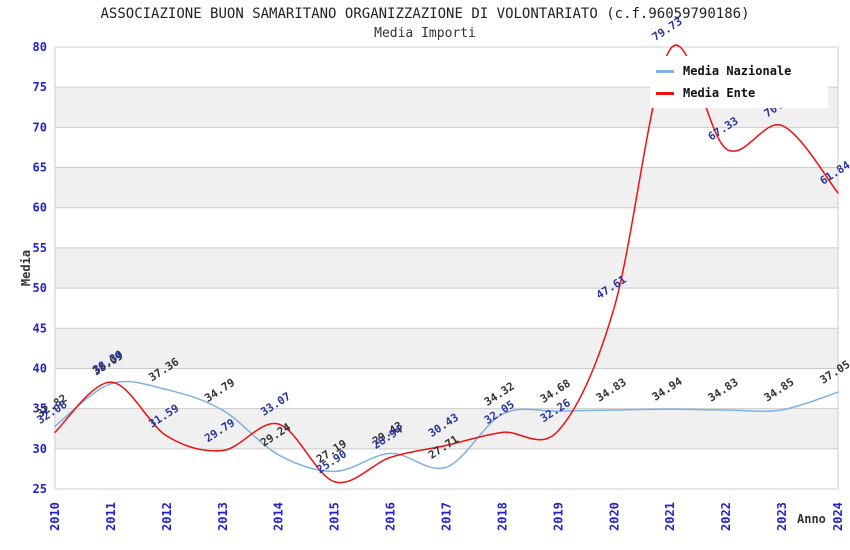 The width and height of the screenshot is (850, 550). I want to click on x-tick-label: 2023, so click(782, 516).